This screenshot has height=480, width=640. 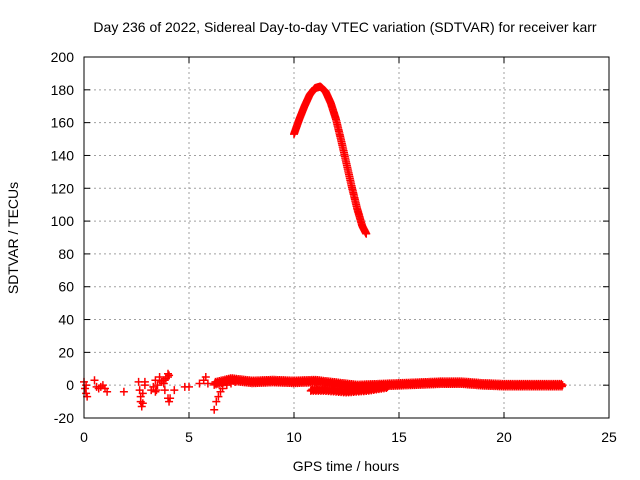 What do you see at coordinates (66, 320) in the screenshot?
I see `y-tick-label: 40` at bounding box center [66, 320].